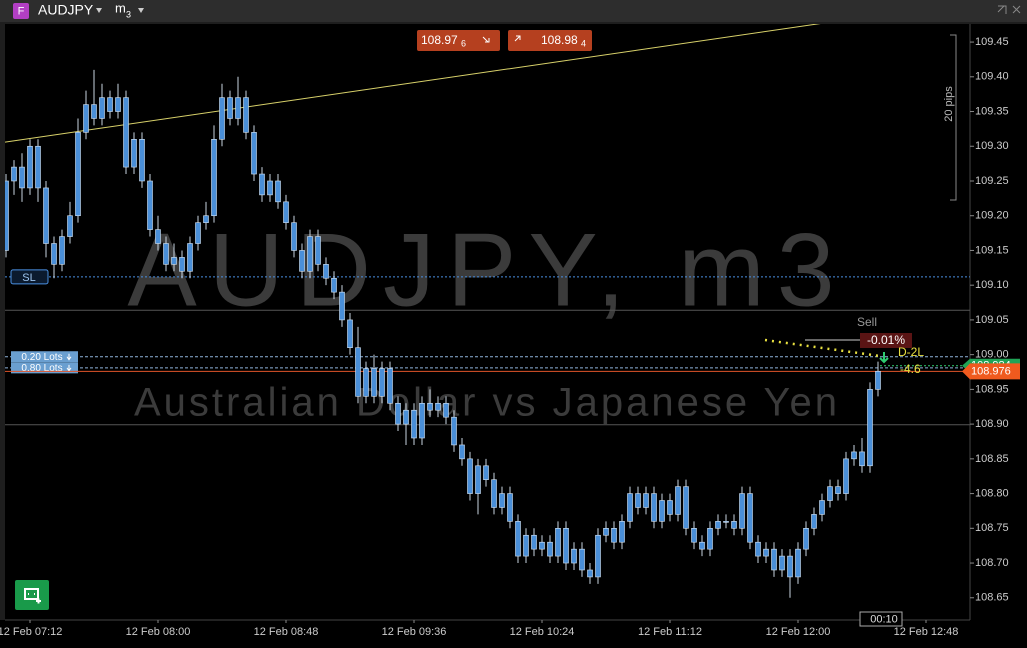 This screenshot has height=648, width=1027. What do you see at coordinates (992, 250) in the screenshot?
I see `y-tick-label: 109.15` at bounding box center [992, 250].